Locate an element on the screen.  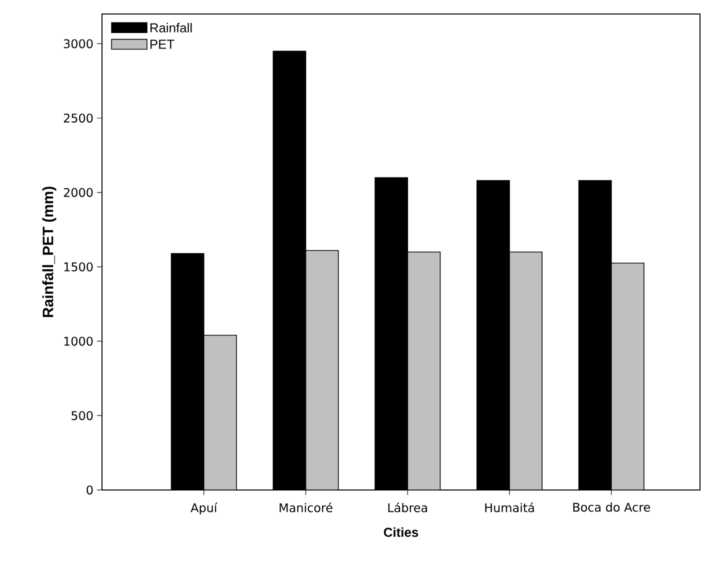
y-tick-label: 3000 is located at coordinates (78, 43).